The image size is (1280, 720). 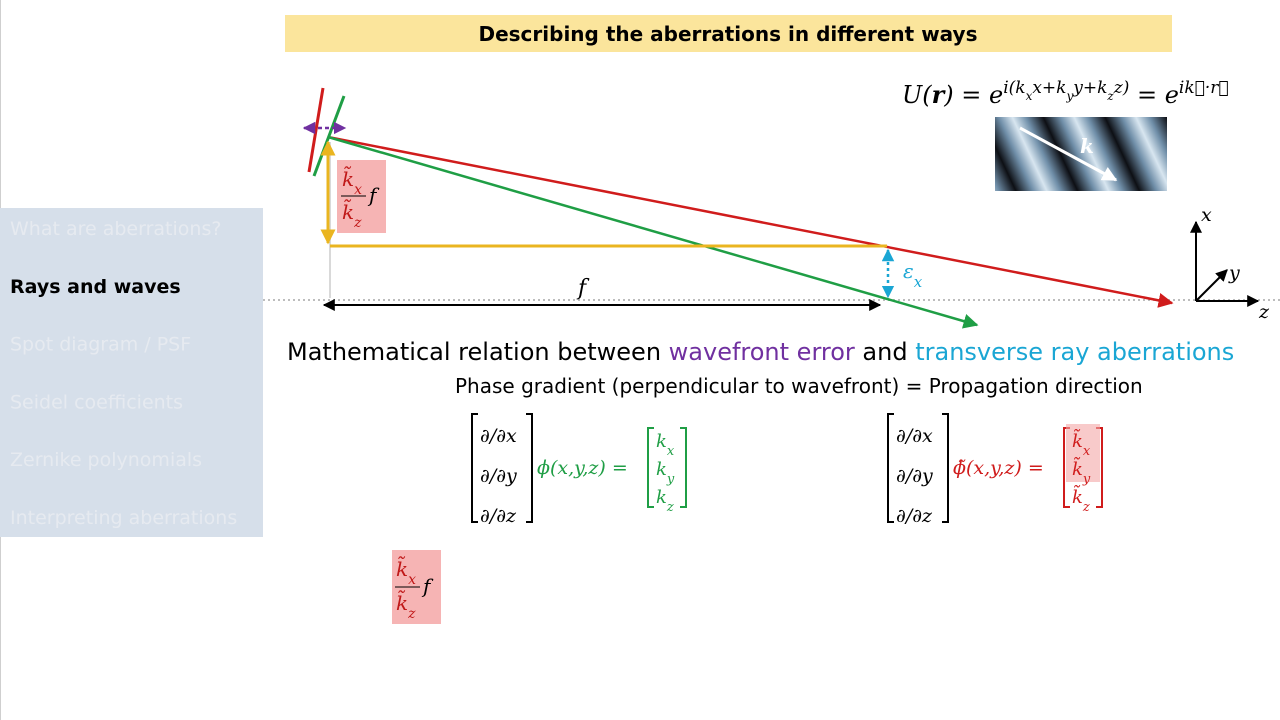 I want to click on function: ϕ(x,y,z) =, so click(x=582, y=468).